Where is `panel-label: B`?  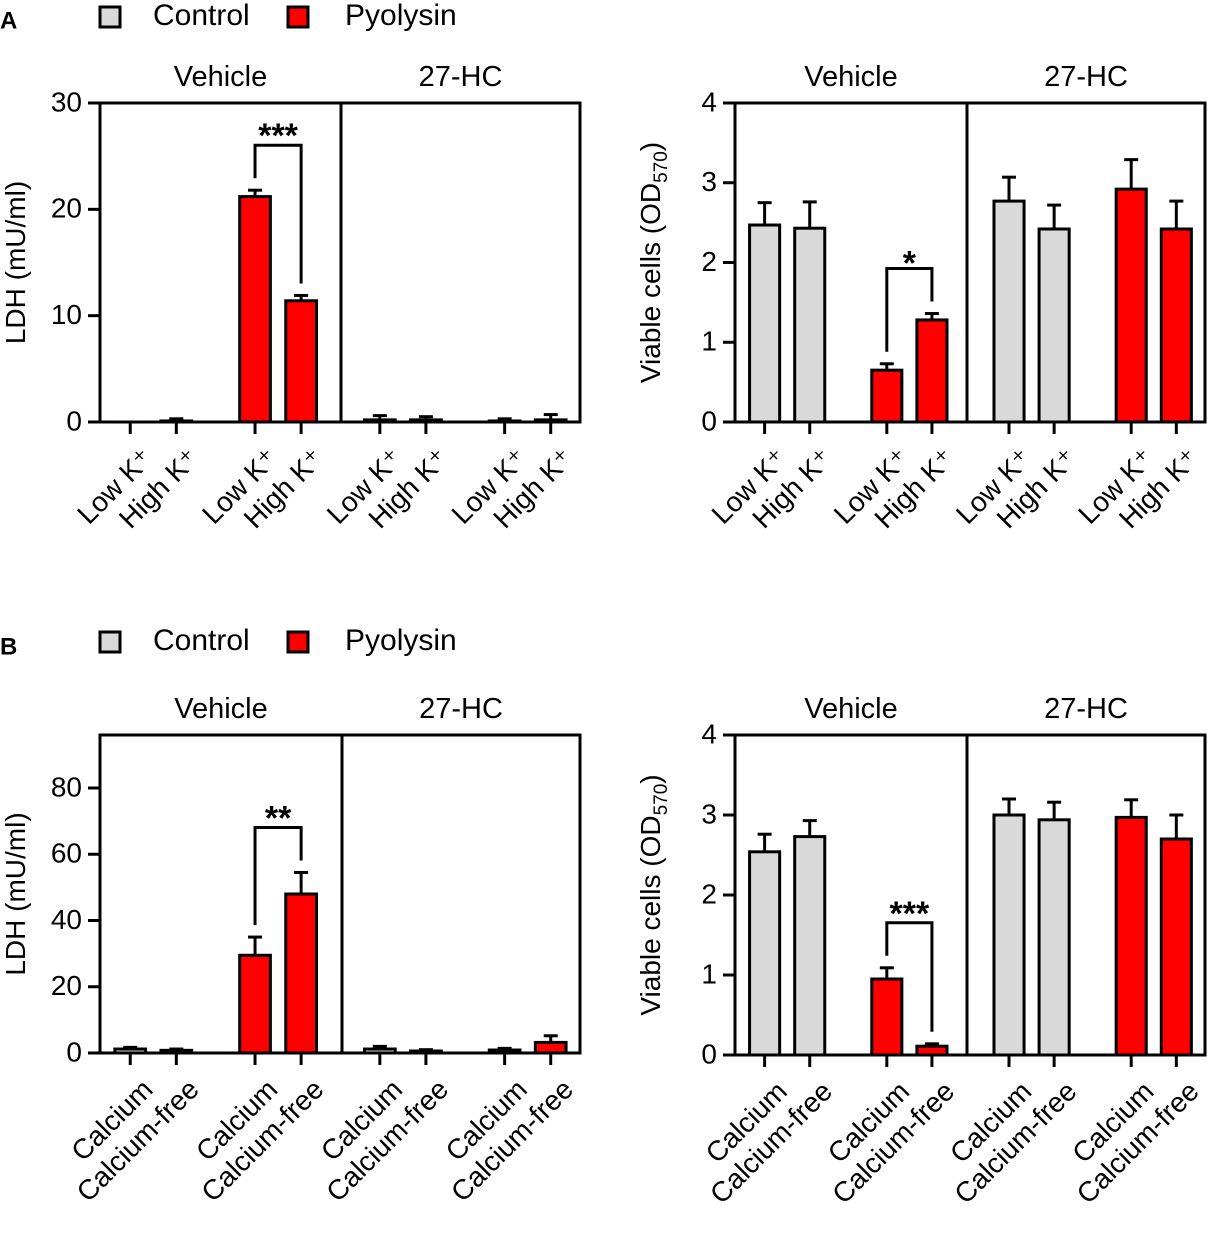
panel-label: B is located at coordinates (8, 646).